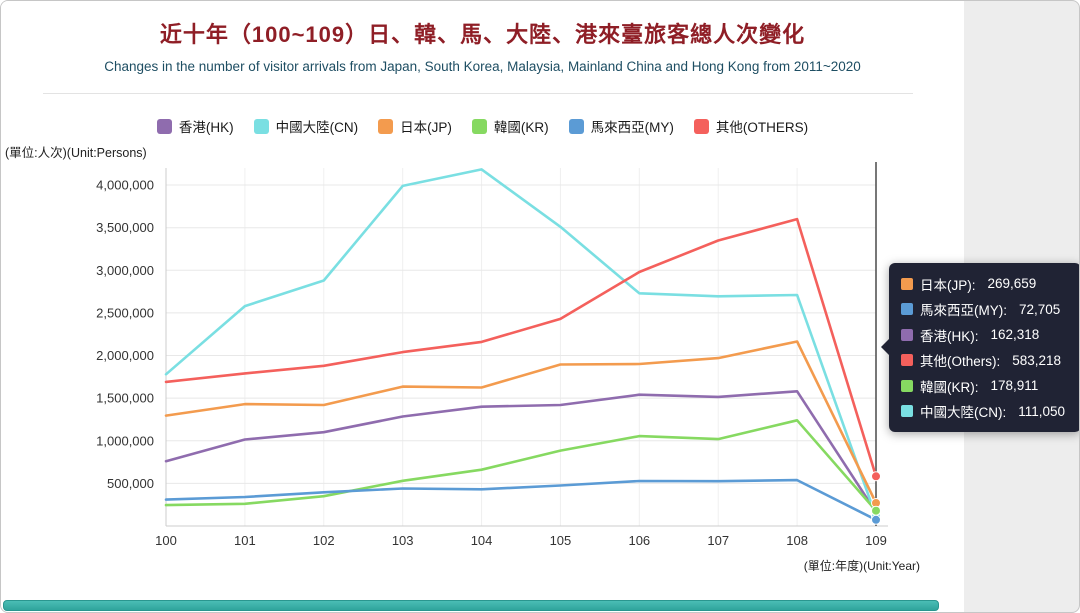 This screenshot has width=1080, height=613. What do you see at coordinates (718, 540) in the screenshot?
I see `svg-text: 107` at bounding box center [718, 540].